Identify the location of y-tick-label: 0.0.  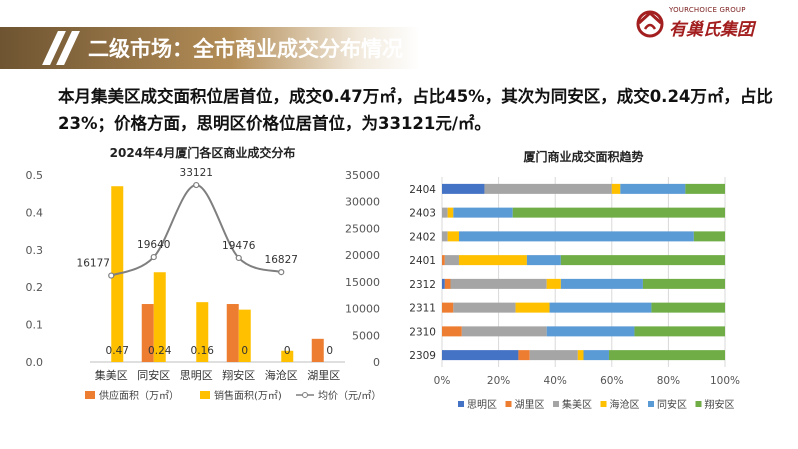
(35, 362).